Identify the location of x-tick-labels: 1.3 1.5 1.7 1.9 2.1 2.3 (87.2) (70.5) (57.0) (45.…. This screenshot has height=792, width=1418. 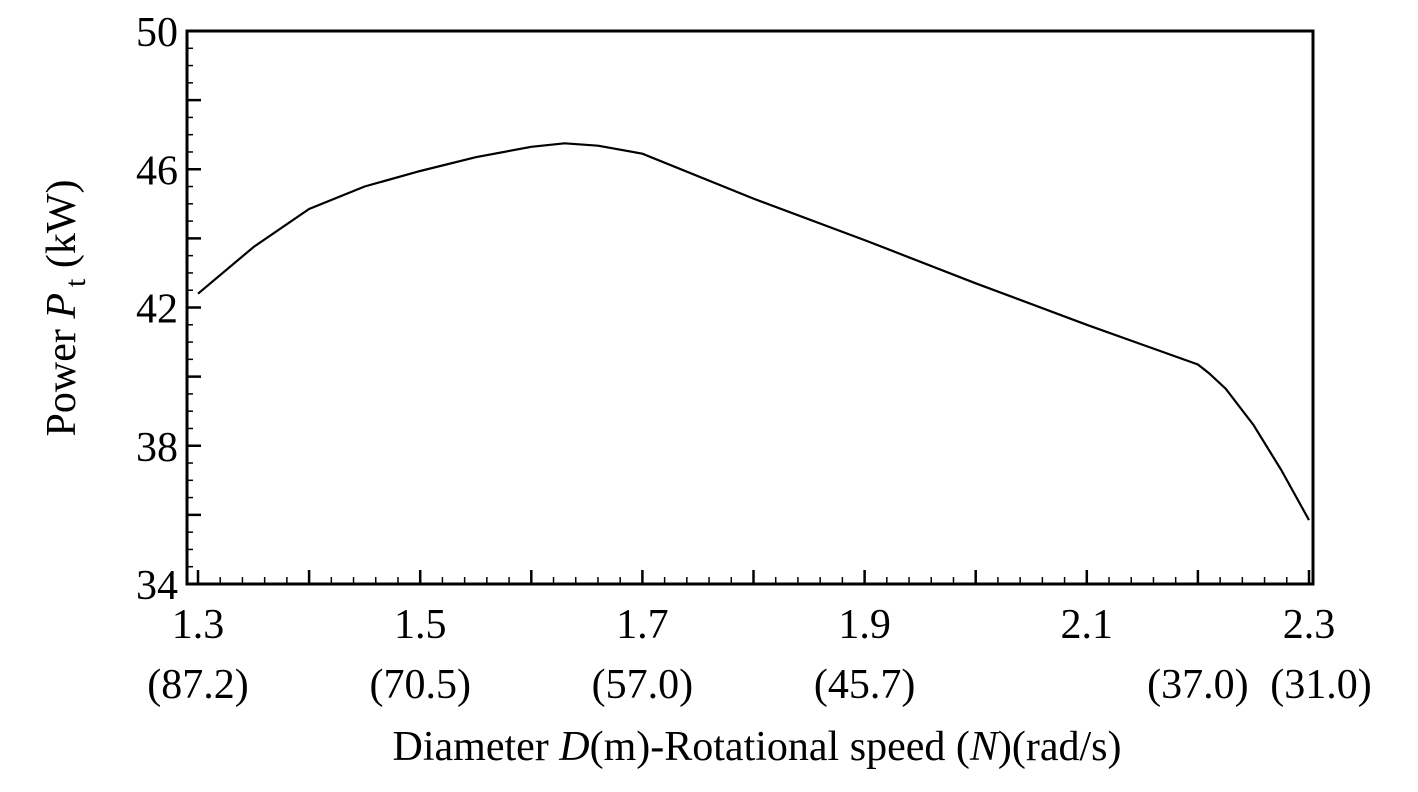
(759, 655).